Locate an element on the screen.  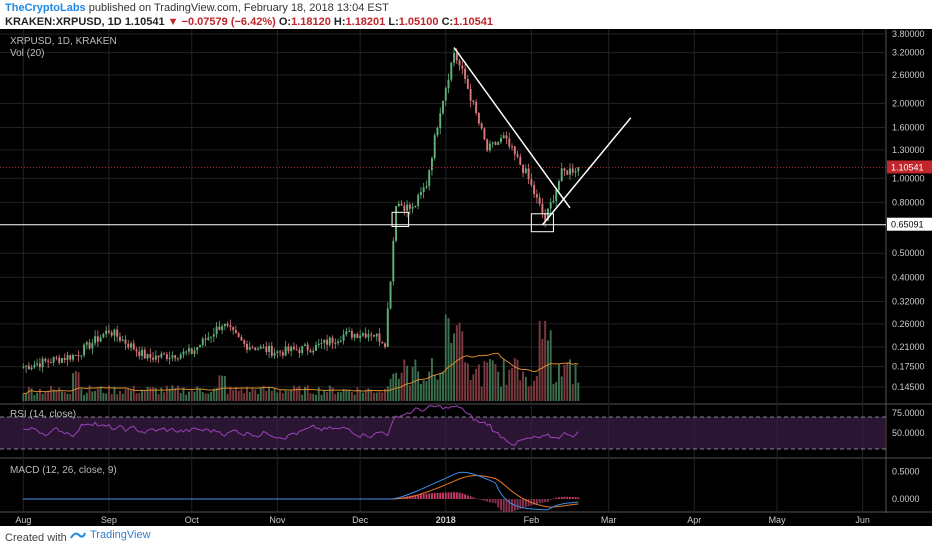
price-tick-label: 1.30000 is located at coordinates (908, 150).